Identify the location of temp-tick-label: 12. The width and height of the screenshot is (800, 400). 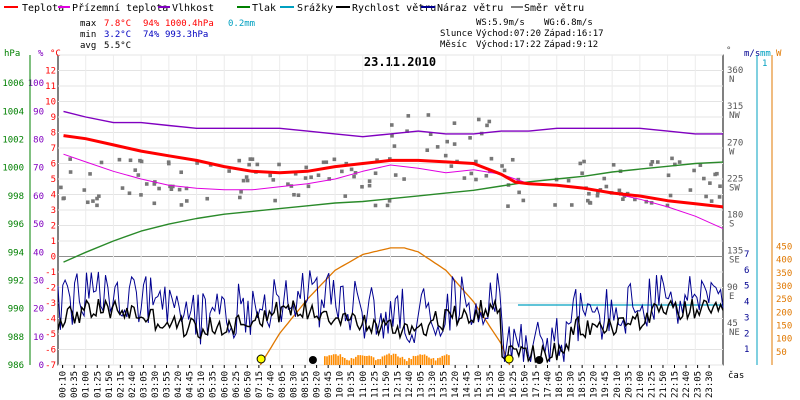
(50, 72).